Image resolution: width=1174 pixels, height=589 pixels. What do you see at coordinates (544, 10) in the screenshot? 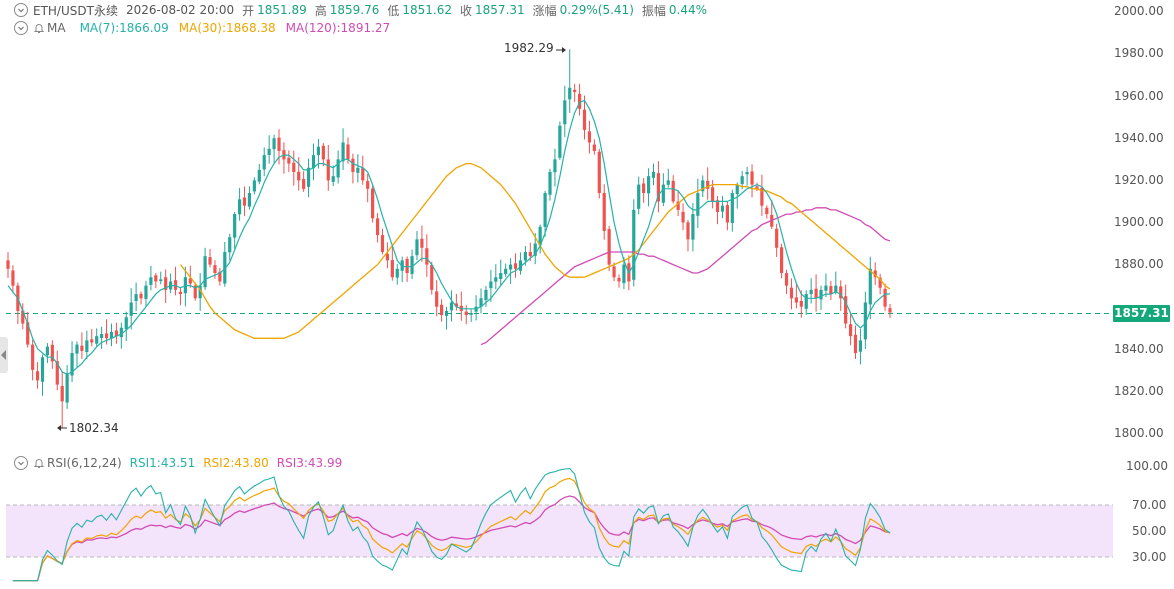
I see `change-label: 涨幅` at bounding box center [544, 10].